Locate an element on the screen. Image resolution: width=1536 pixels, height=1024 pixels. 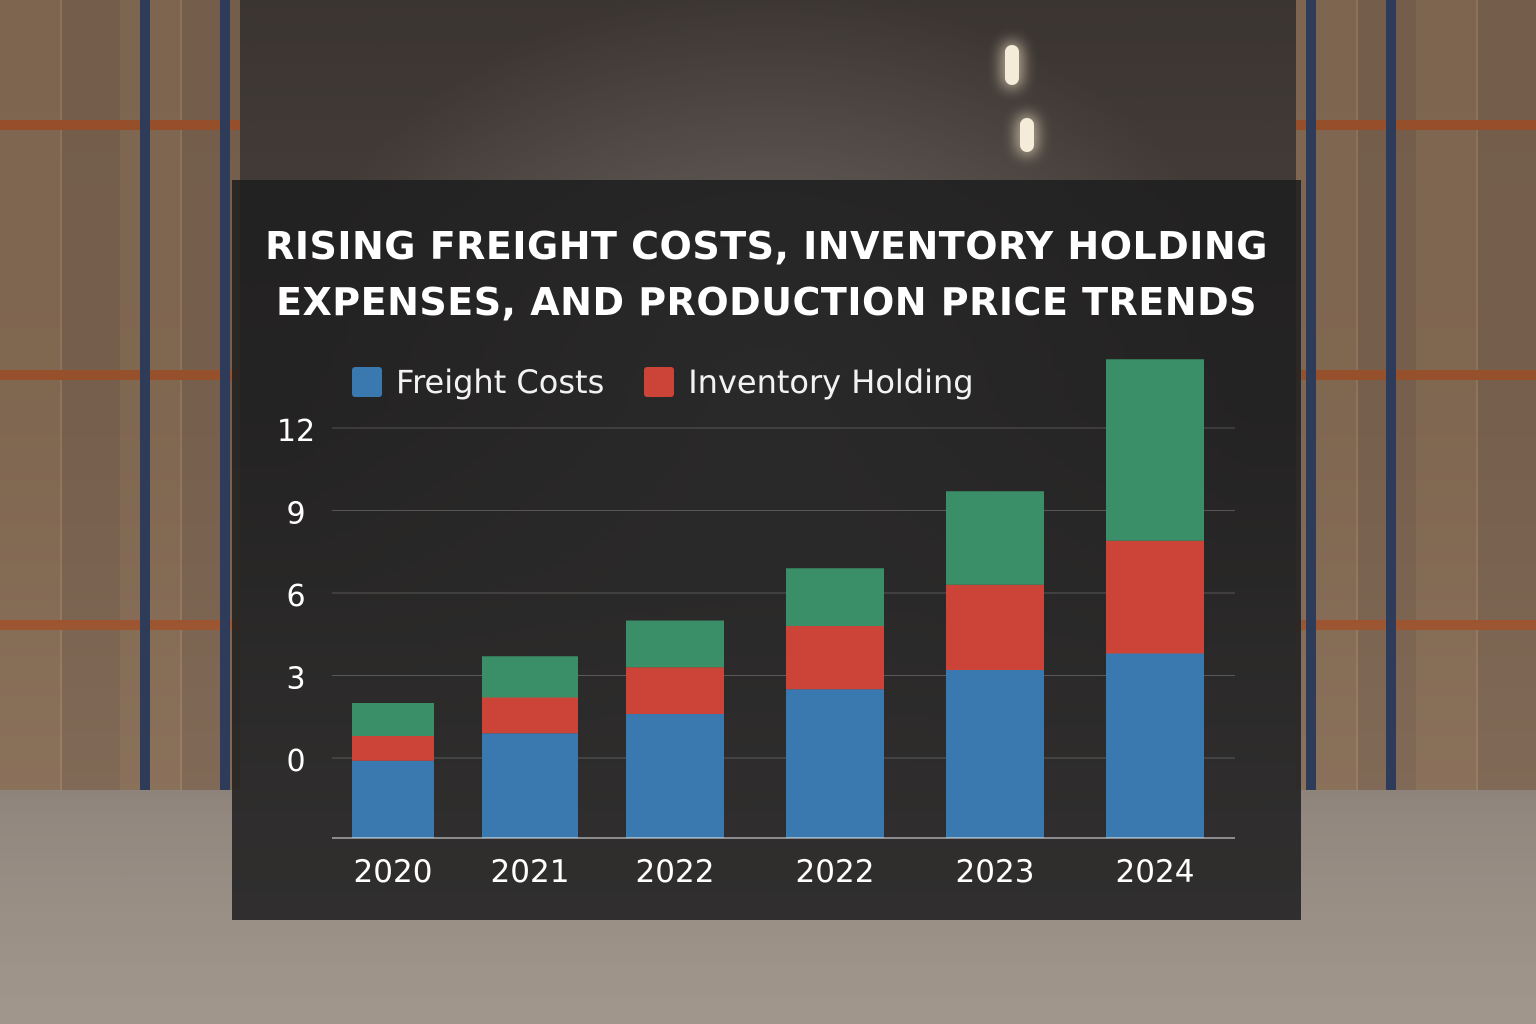
y-tick-label: 3 is located at coordinates (295, 679).